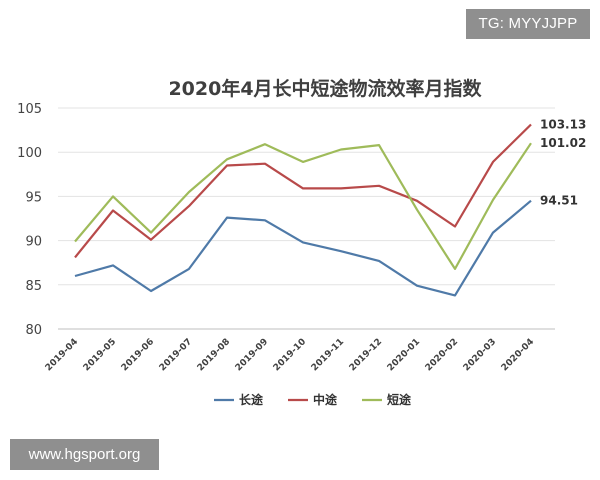 This screenshot has width=600, height=480. What do you see at coordinates (138, 355) in the screenshot?
I see `x-tick-label: 2019-06` at bounding box center [138, 355].